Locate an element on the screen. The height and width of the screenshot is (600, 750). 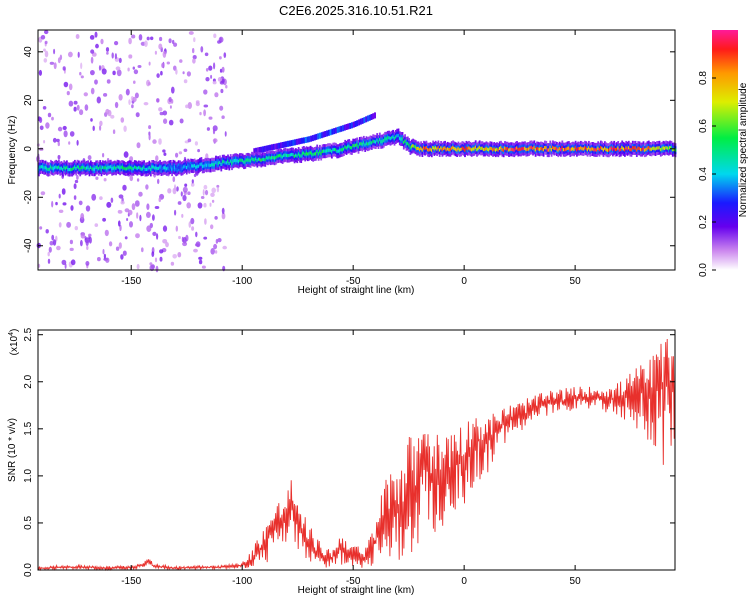
figure-title: C2E6.2025.316.10.51.R21 is located at coordinates (356, 10).